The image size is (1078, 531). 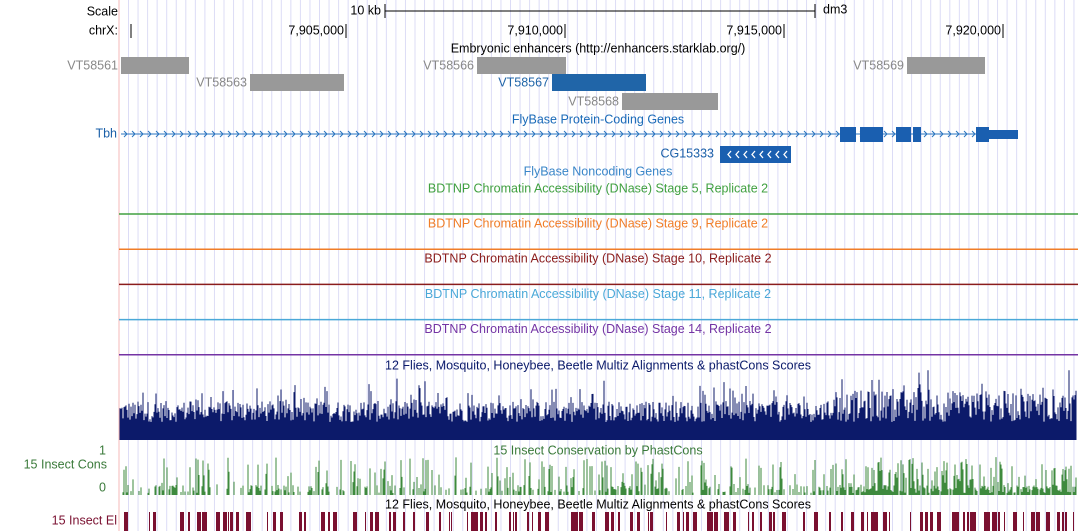 I want to click on enhancer-label: VT58563, so click(x=221, y=82).